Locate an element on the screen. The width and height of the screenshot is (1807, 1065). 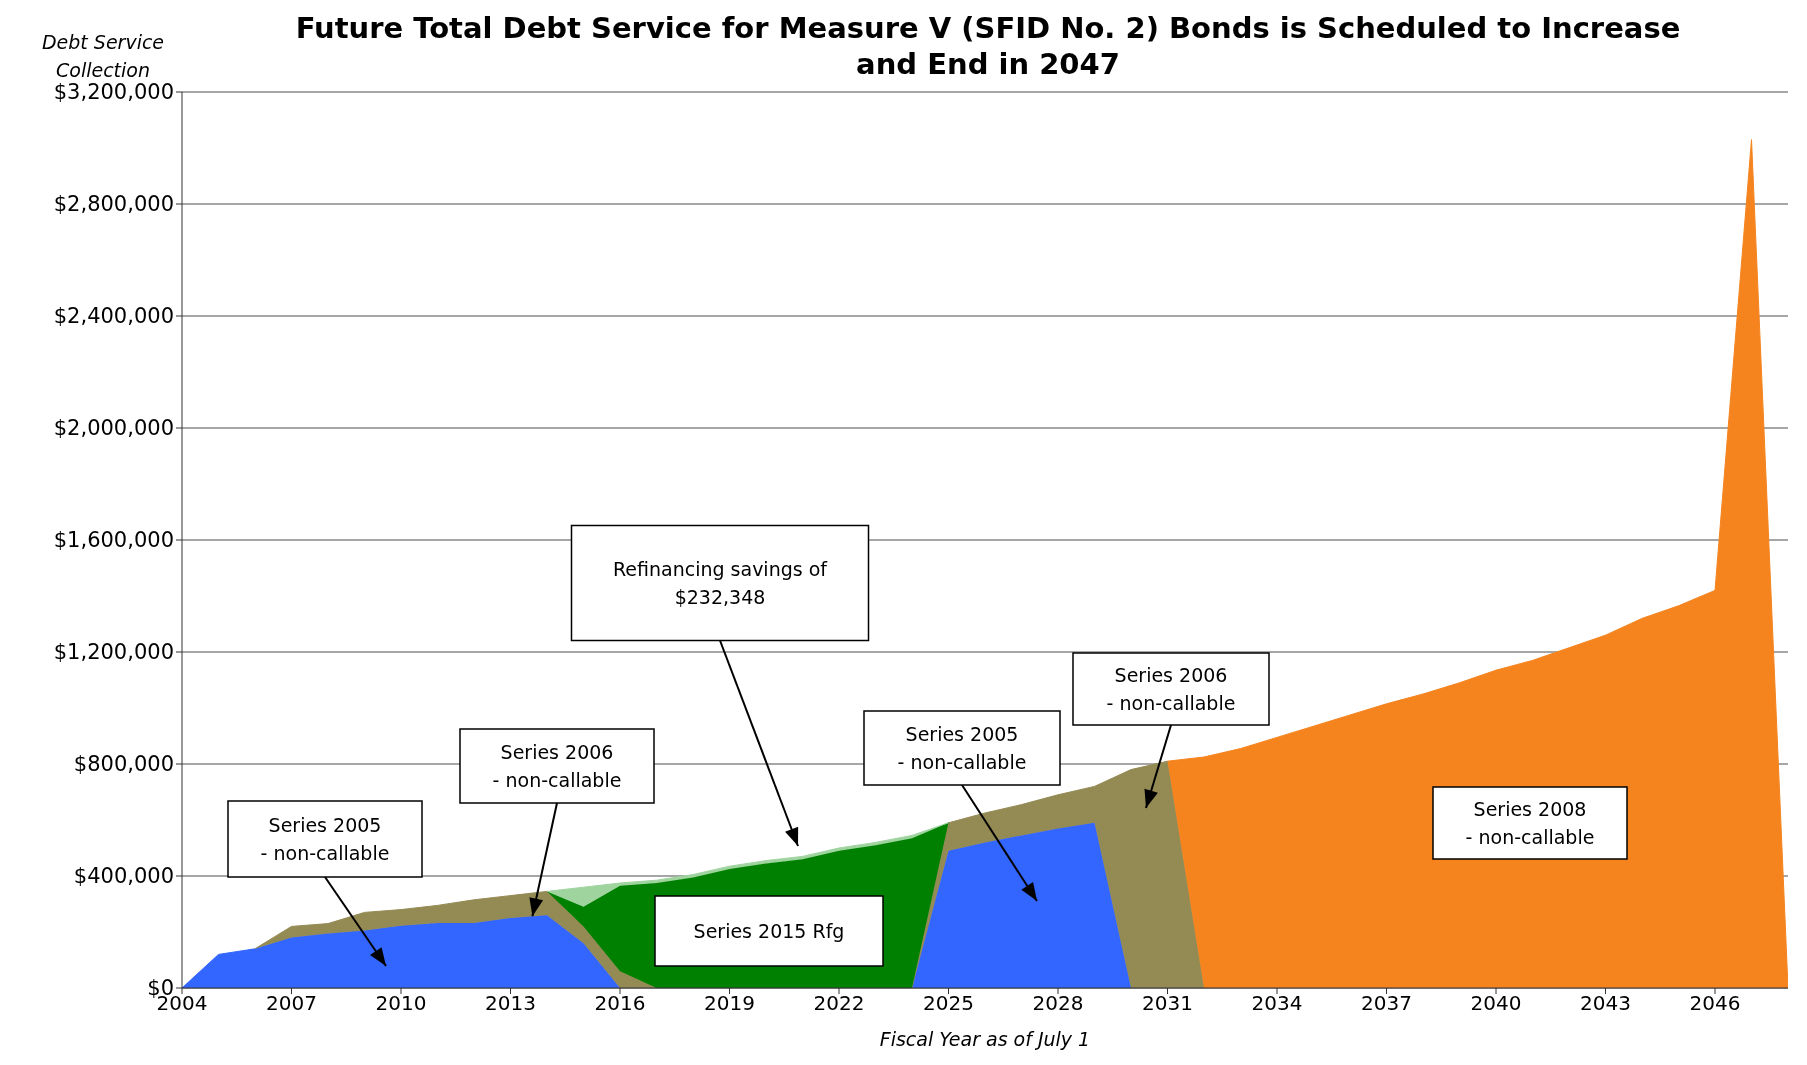
annotation: Series 2008 - non-callable is located at coordinates (1530, 823).